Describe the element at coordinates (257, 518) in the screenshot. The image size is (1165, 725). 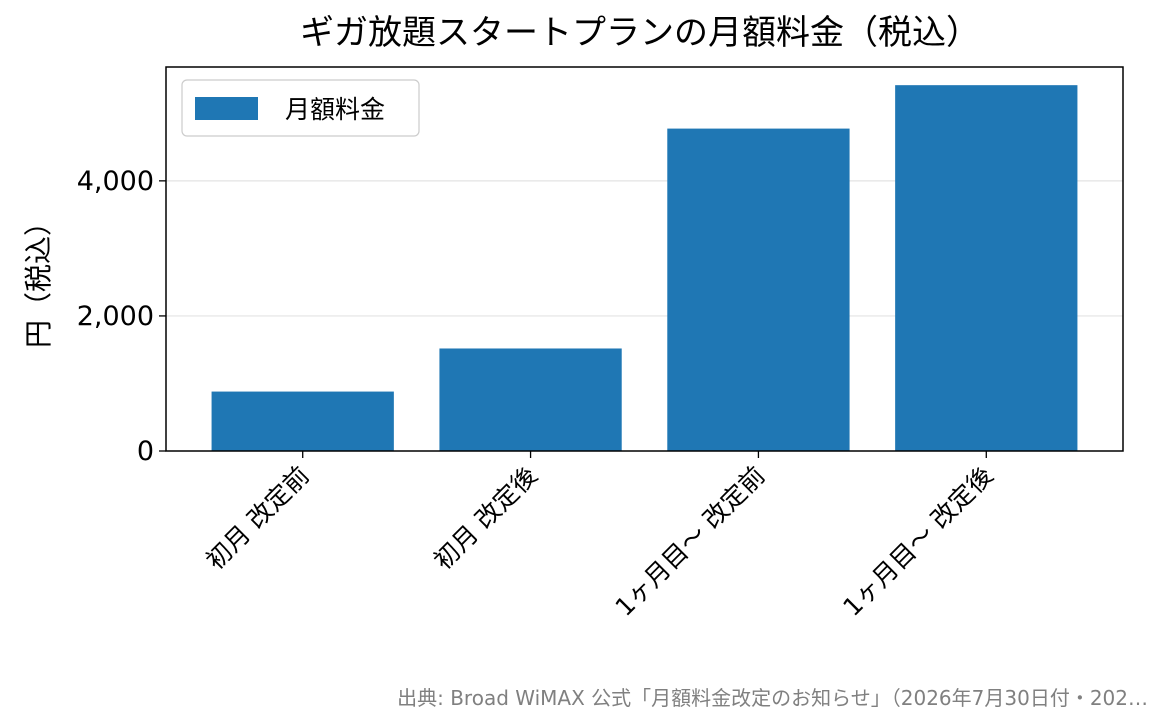
I see `x-tick-label: 初月 改定前` at that location.